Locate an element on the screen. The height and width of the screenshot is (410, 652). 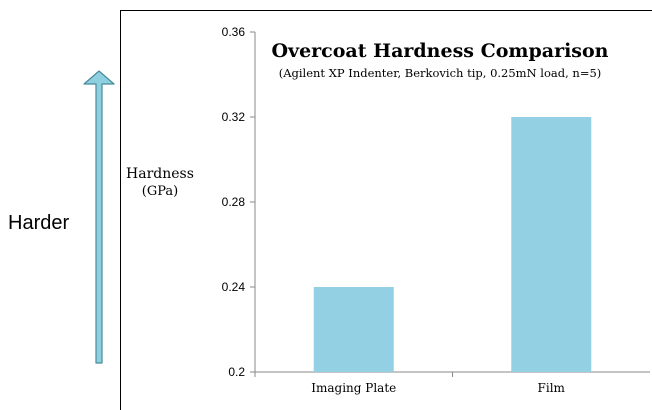
y-tick-label: 0.2 is located at coordinates (236, 372).